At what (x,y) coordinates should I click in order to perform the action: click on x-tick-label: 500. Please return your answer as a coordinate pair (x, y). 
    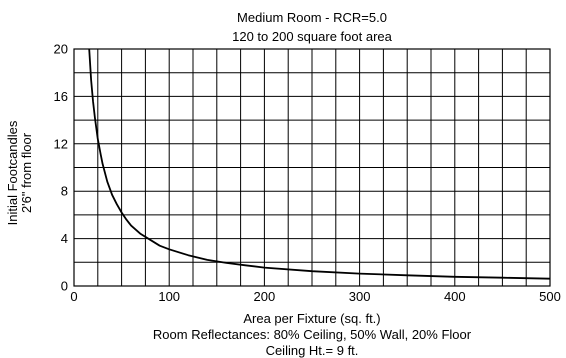
    Looking at the image, I should click on (550, 296).